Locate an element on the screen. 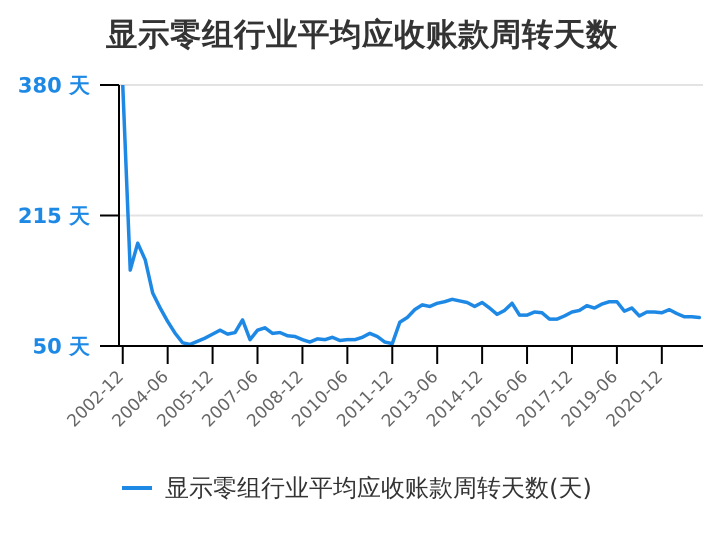  y-tick-label: 50 天 is located at coordinates (61, 346).